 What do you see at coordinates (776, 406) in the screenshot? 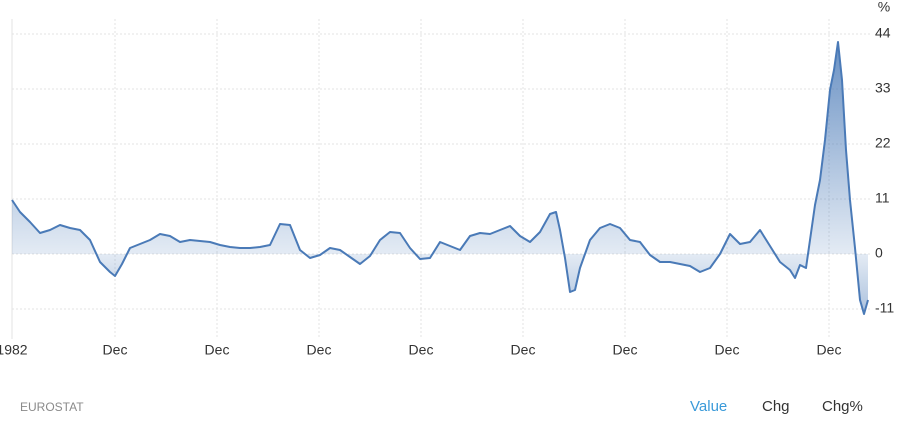
I see `chg-button: Chg` at bounding box center [776, 406].